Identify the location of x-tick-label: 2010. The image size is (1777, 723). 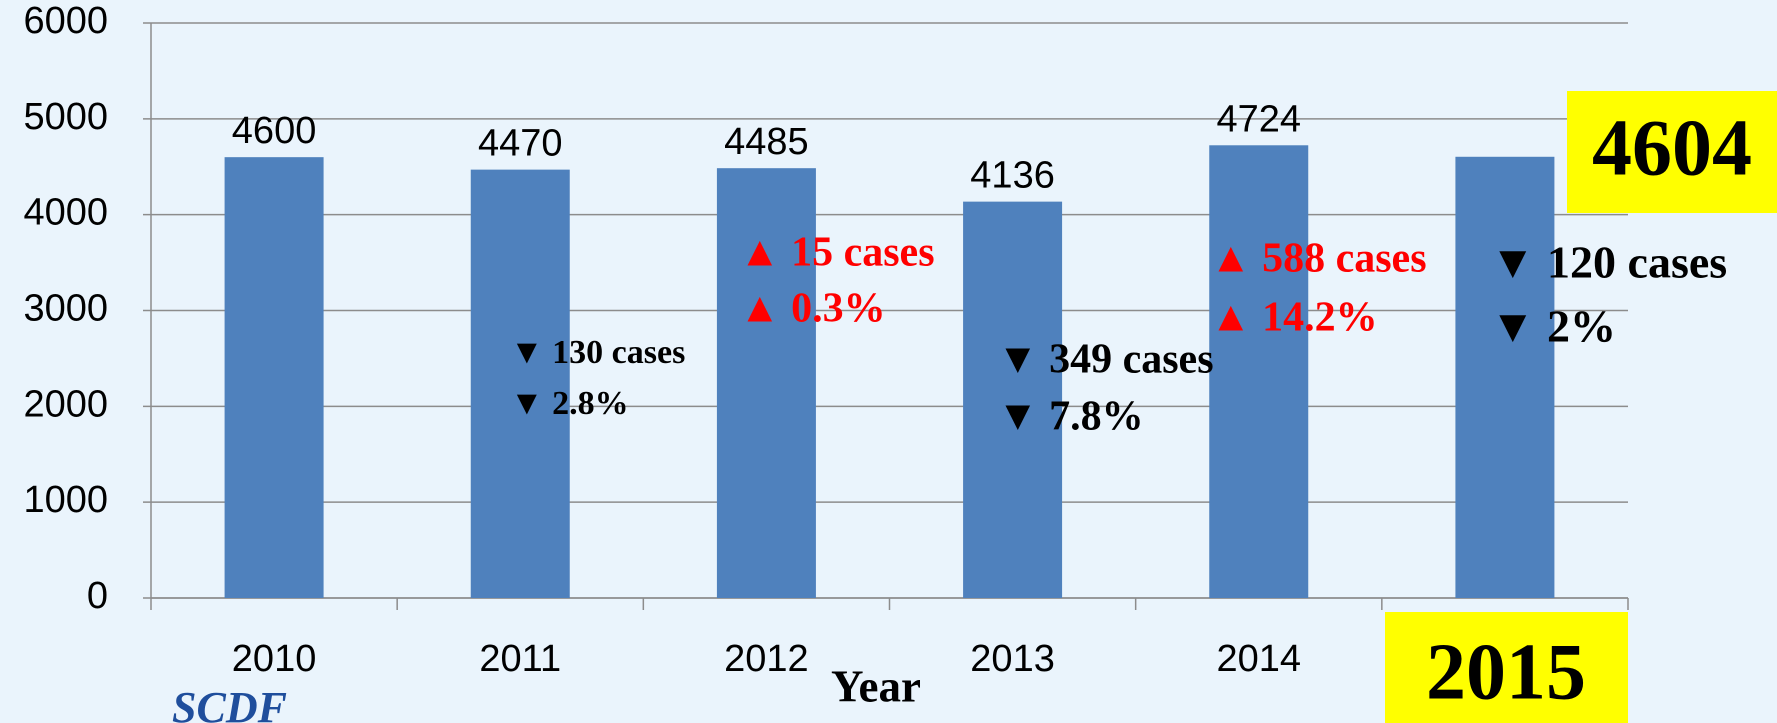
(274, 659).